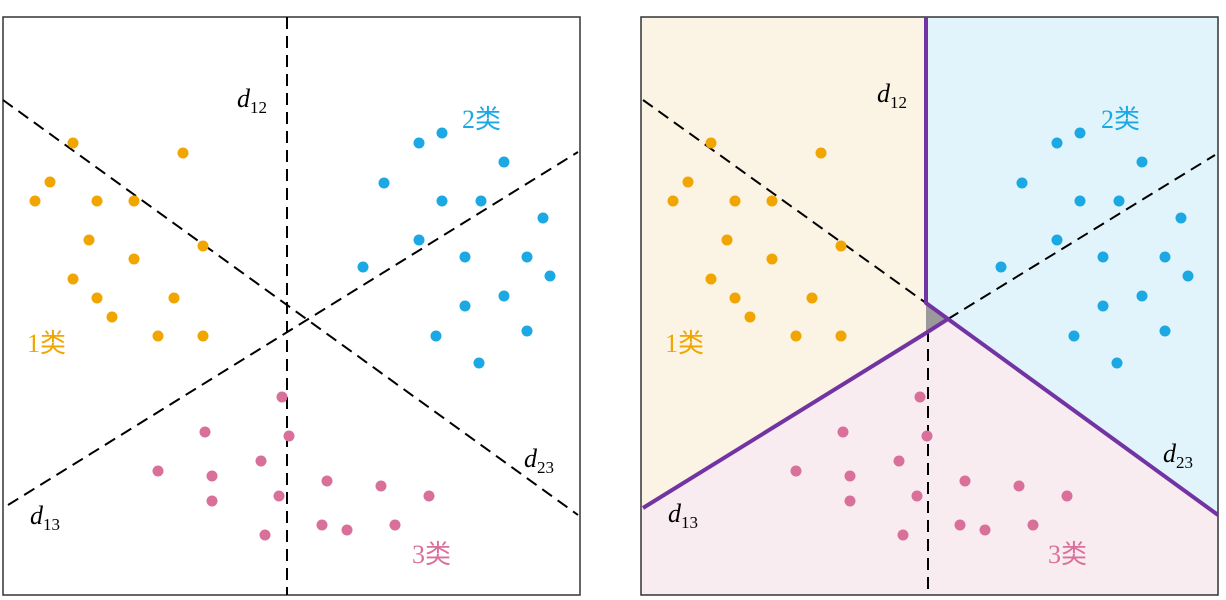  What do you see at coordinates (1178, 455) in the screenshot?
I see `d23-label: d23` at bounding box center [1178, 455].